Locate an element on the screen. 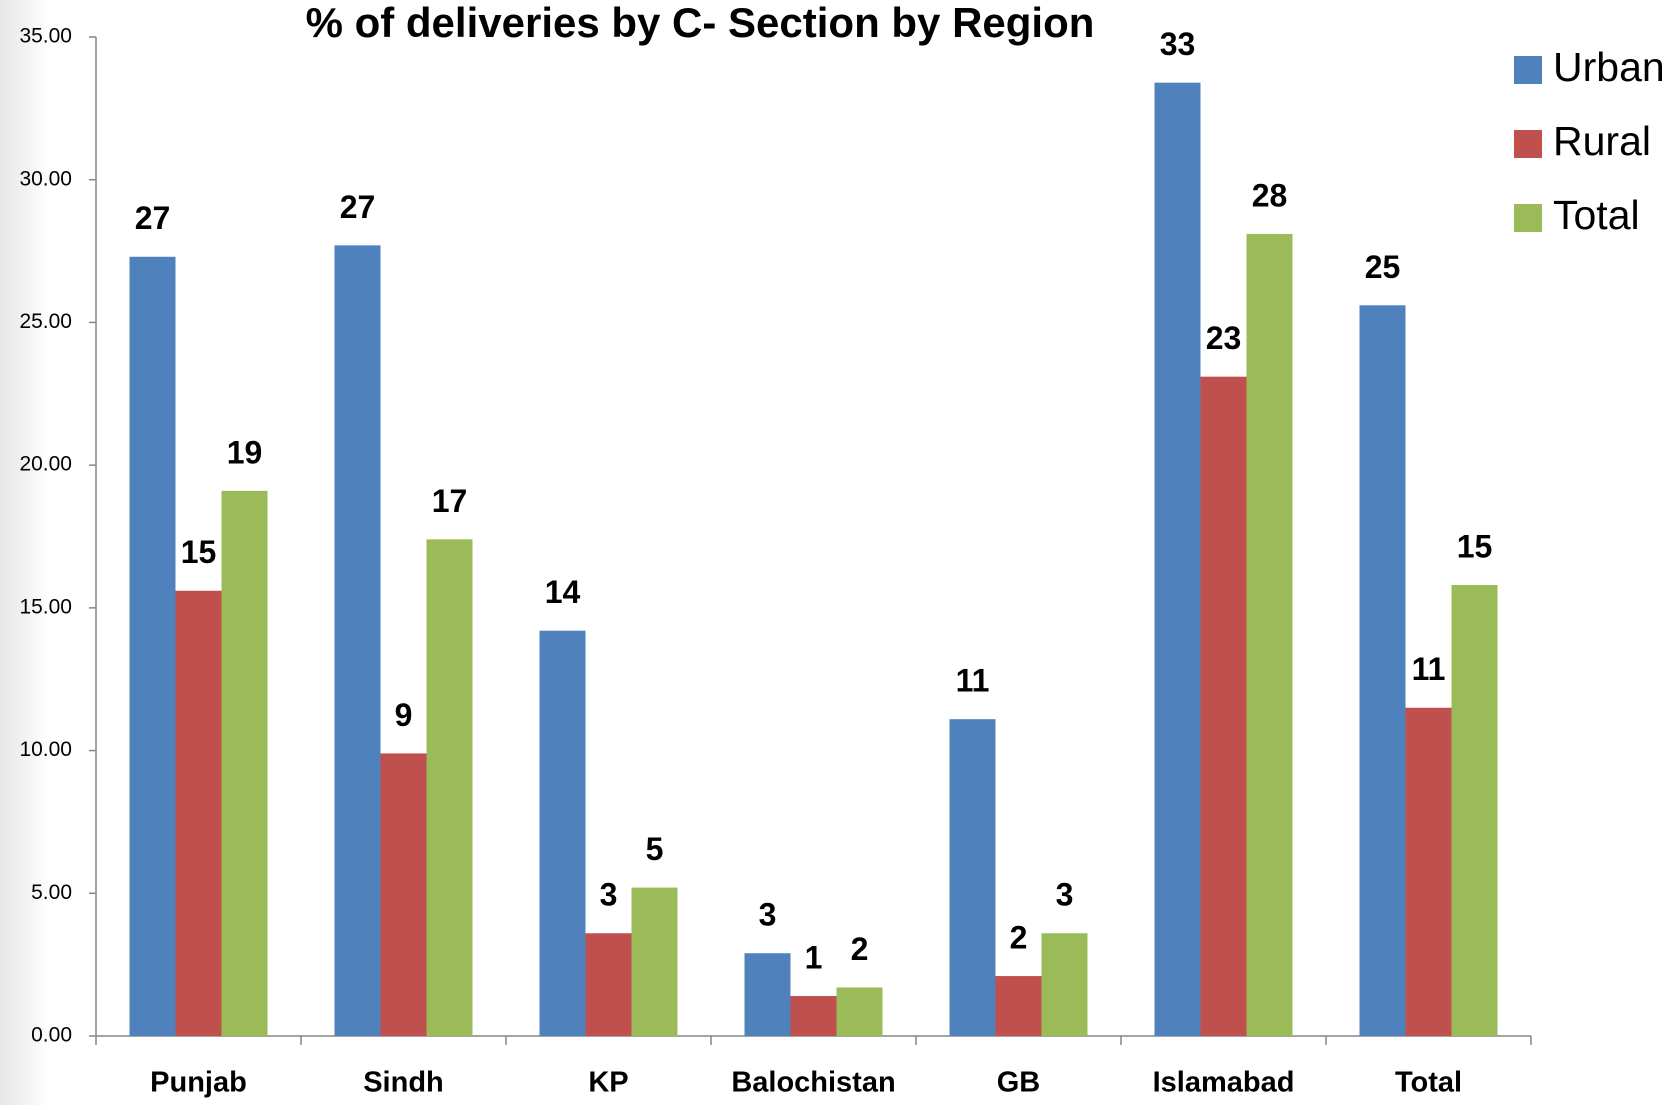 This screenshot has height=1110, width=1675. value-label: 14 is located at coordinates (563, 592).